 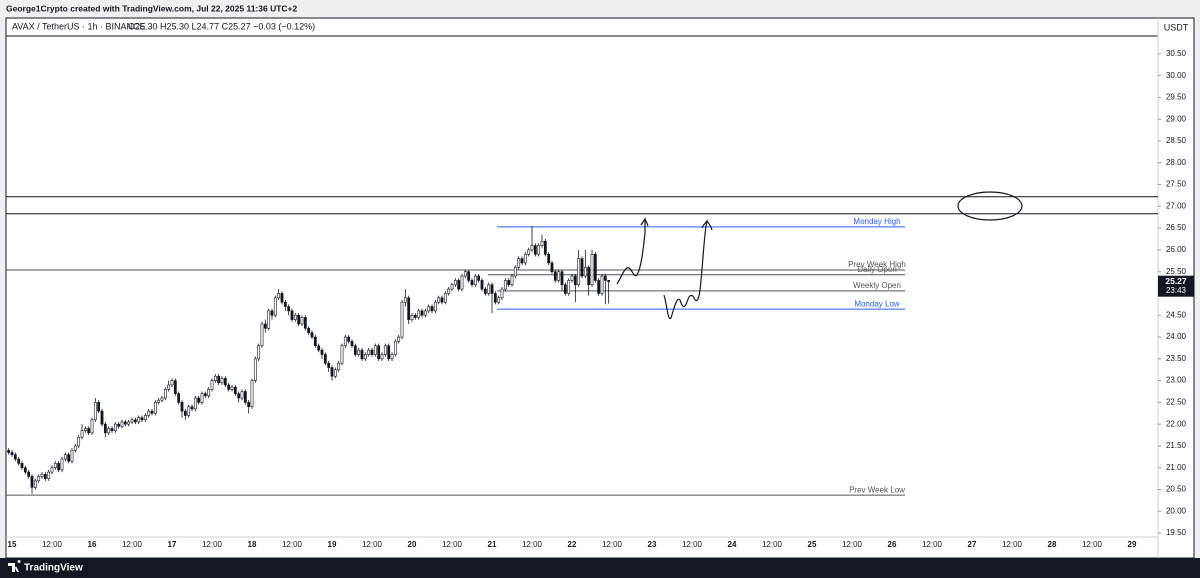 I want to click on y-tick-label: 29.50, so click(x=1176, y=97).